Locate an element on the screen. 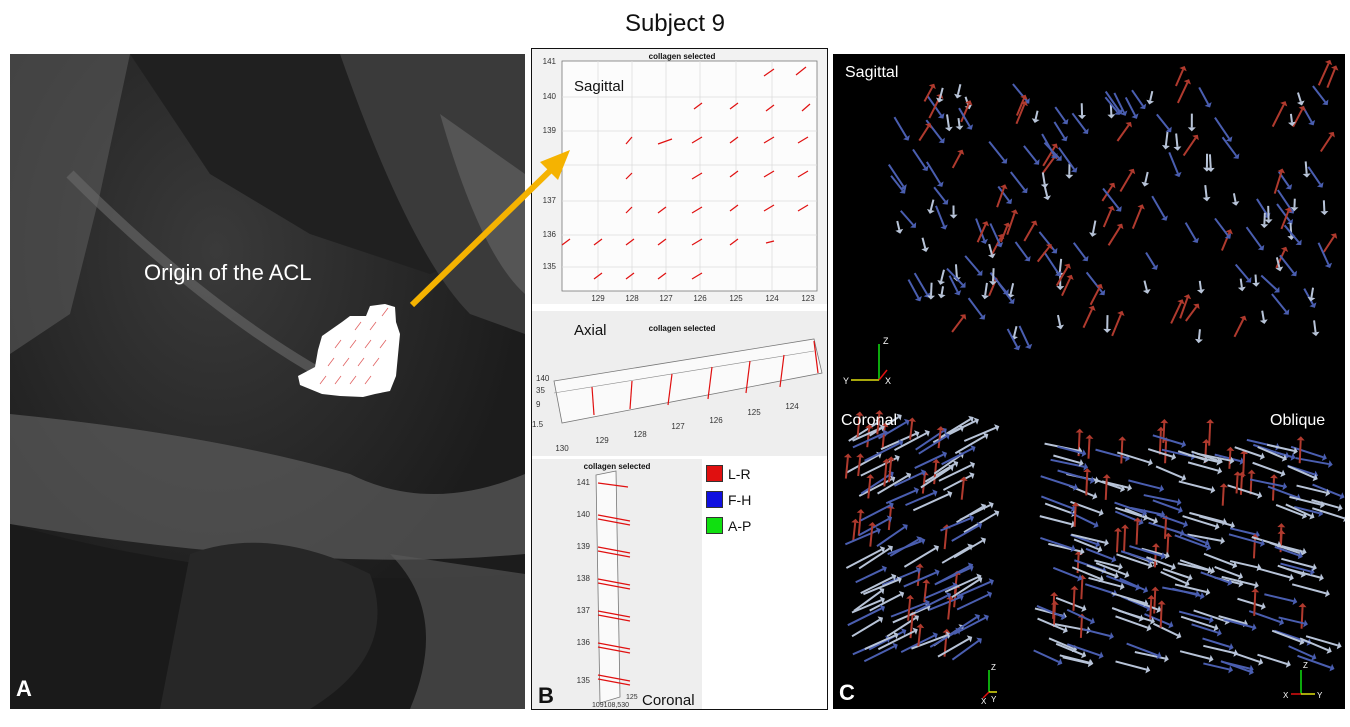 Image resolution: width=1350 pixels, height=727 pixels. ax-xtick-130: 130 is located at coordinates (562, 448).